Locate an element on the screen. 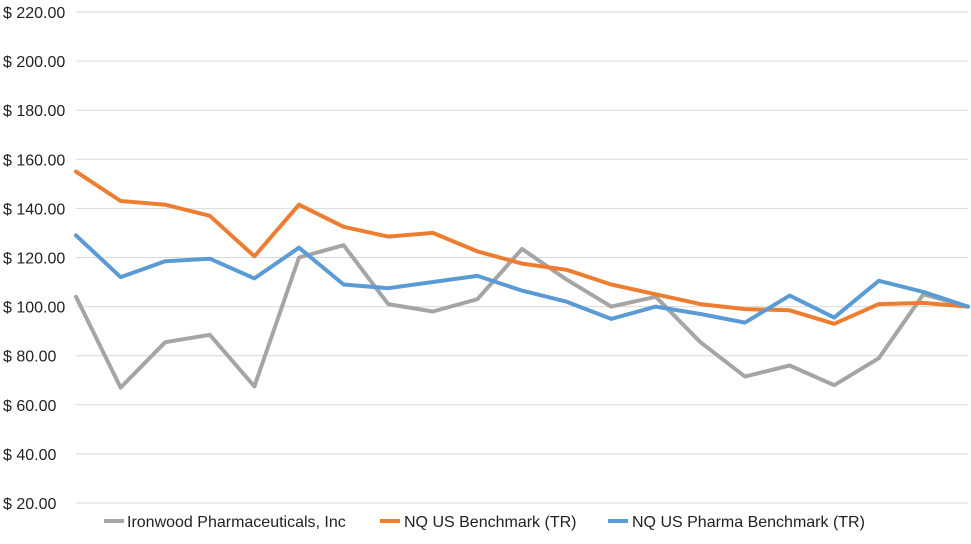 The image size is (971, 544). y-tick-label: $ 40.00 is located at coordinates (29, 455).